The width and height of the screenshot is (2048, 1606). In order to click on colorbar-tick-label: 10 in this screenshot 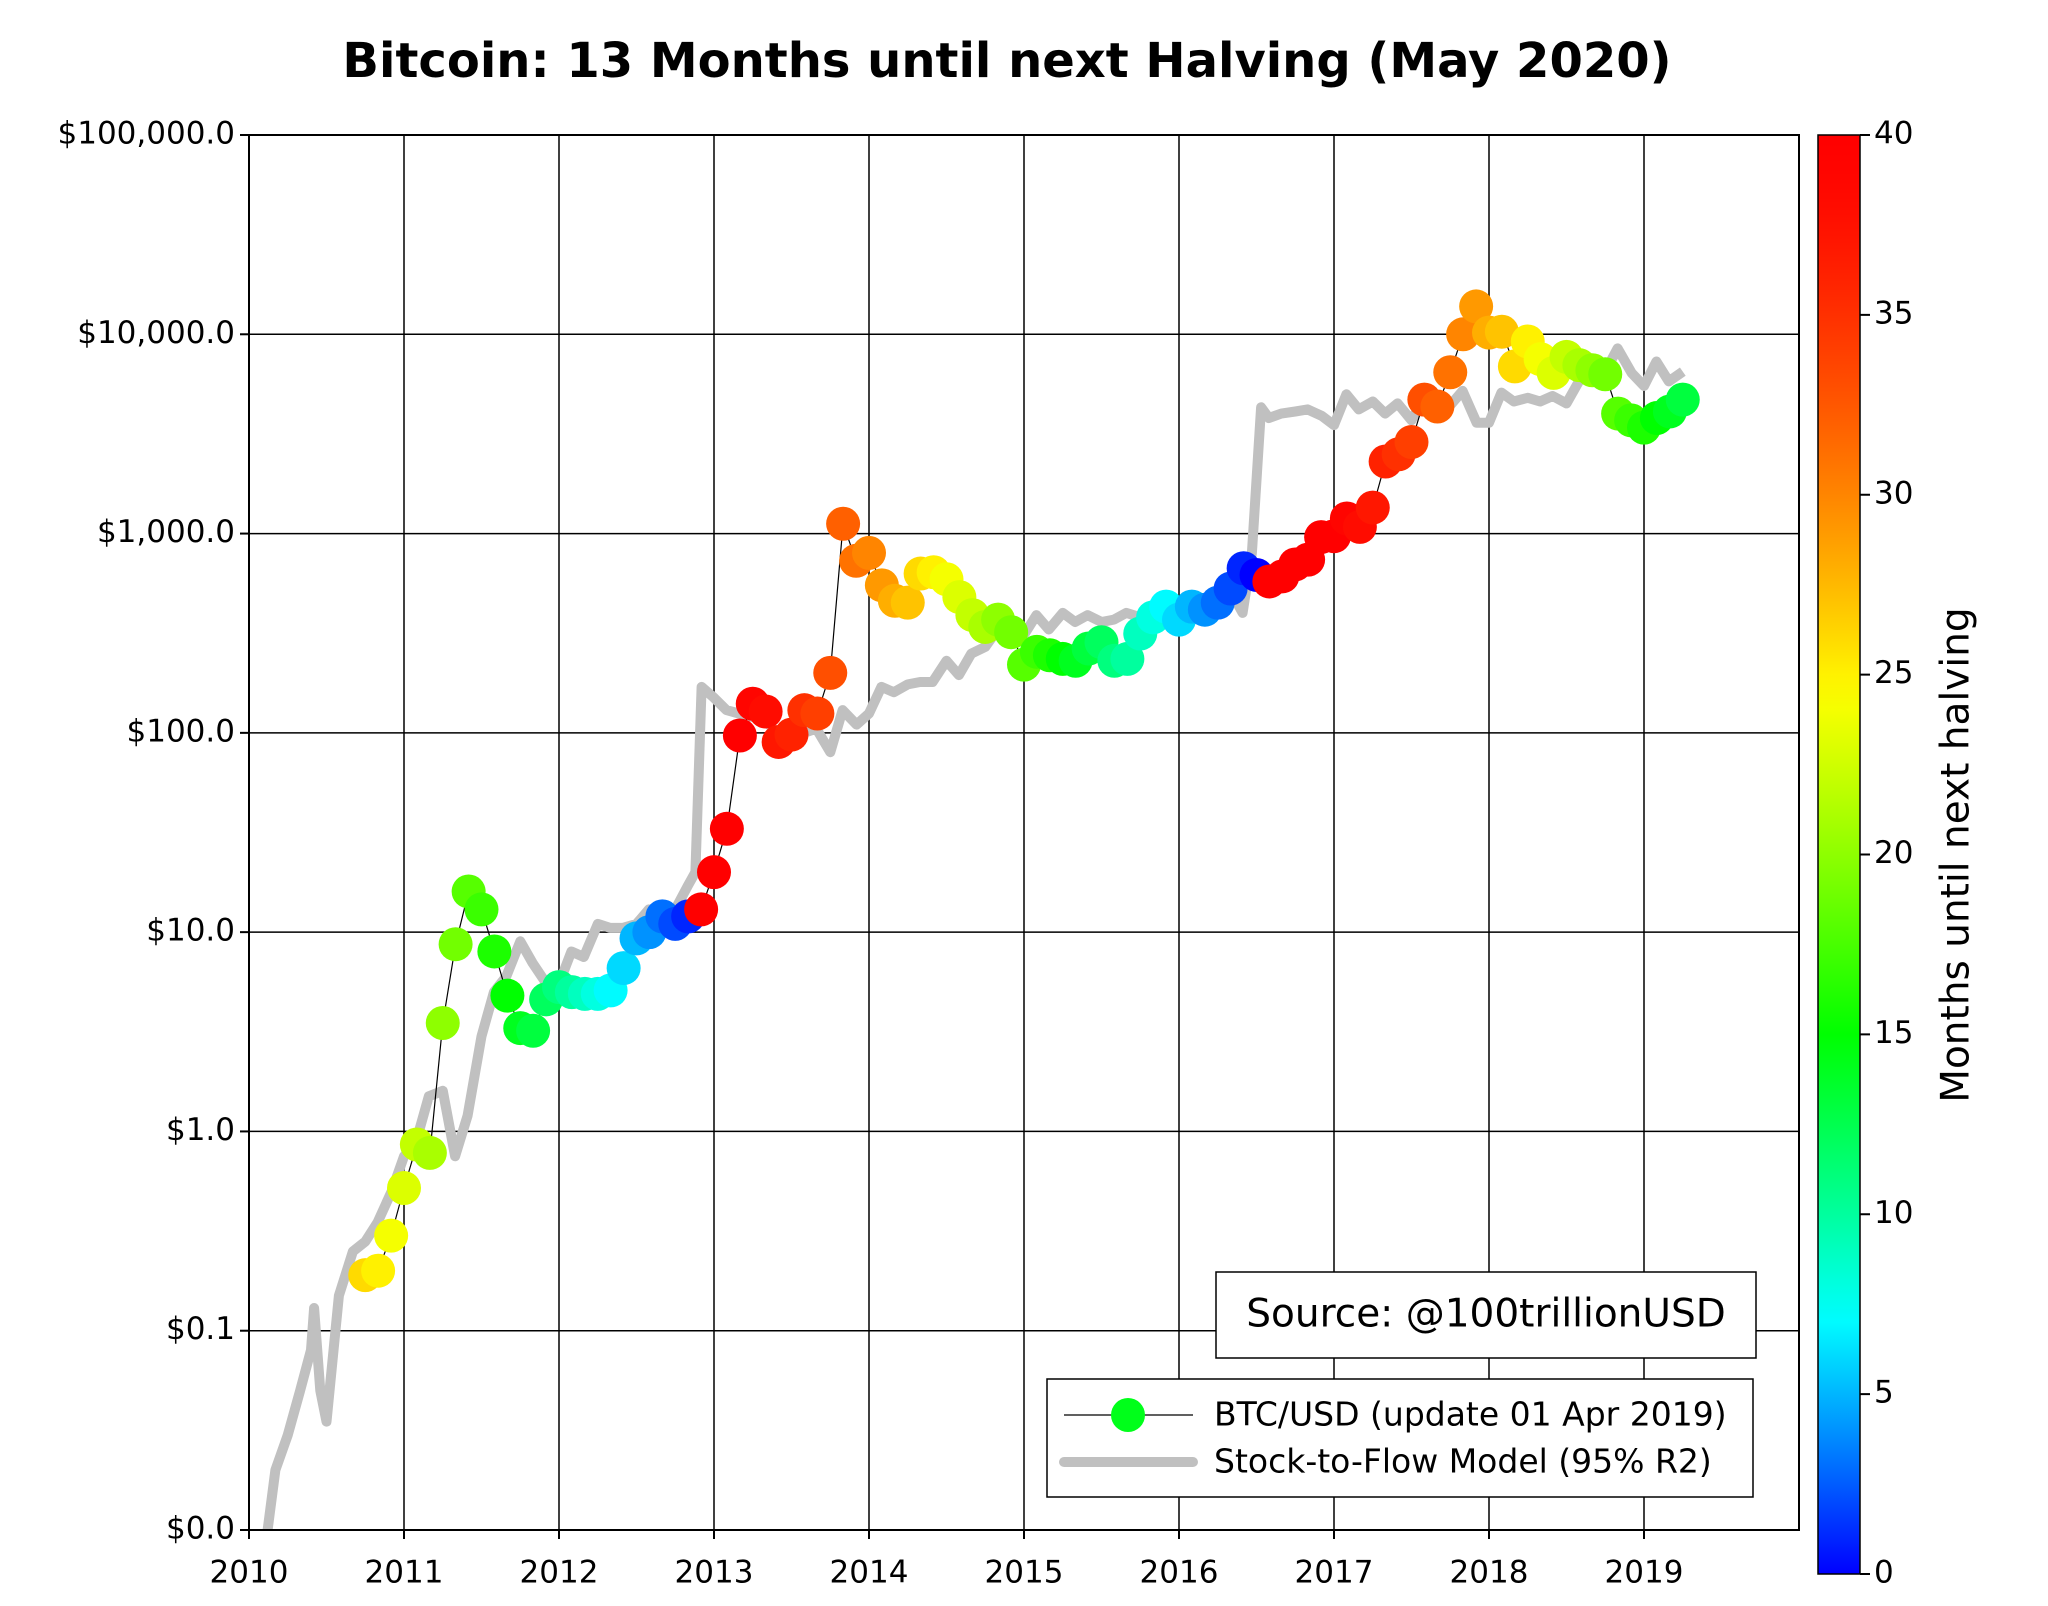, I will do `click(1893, 1213)`.